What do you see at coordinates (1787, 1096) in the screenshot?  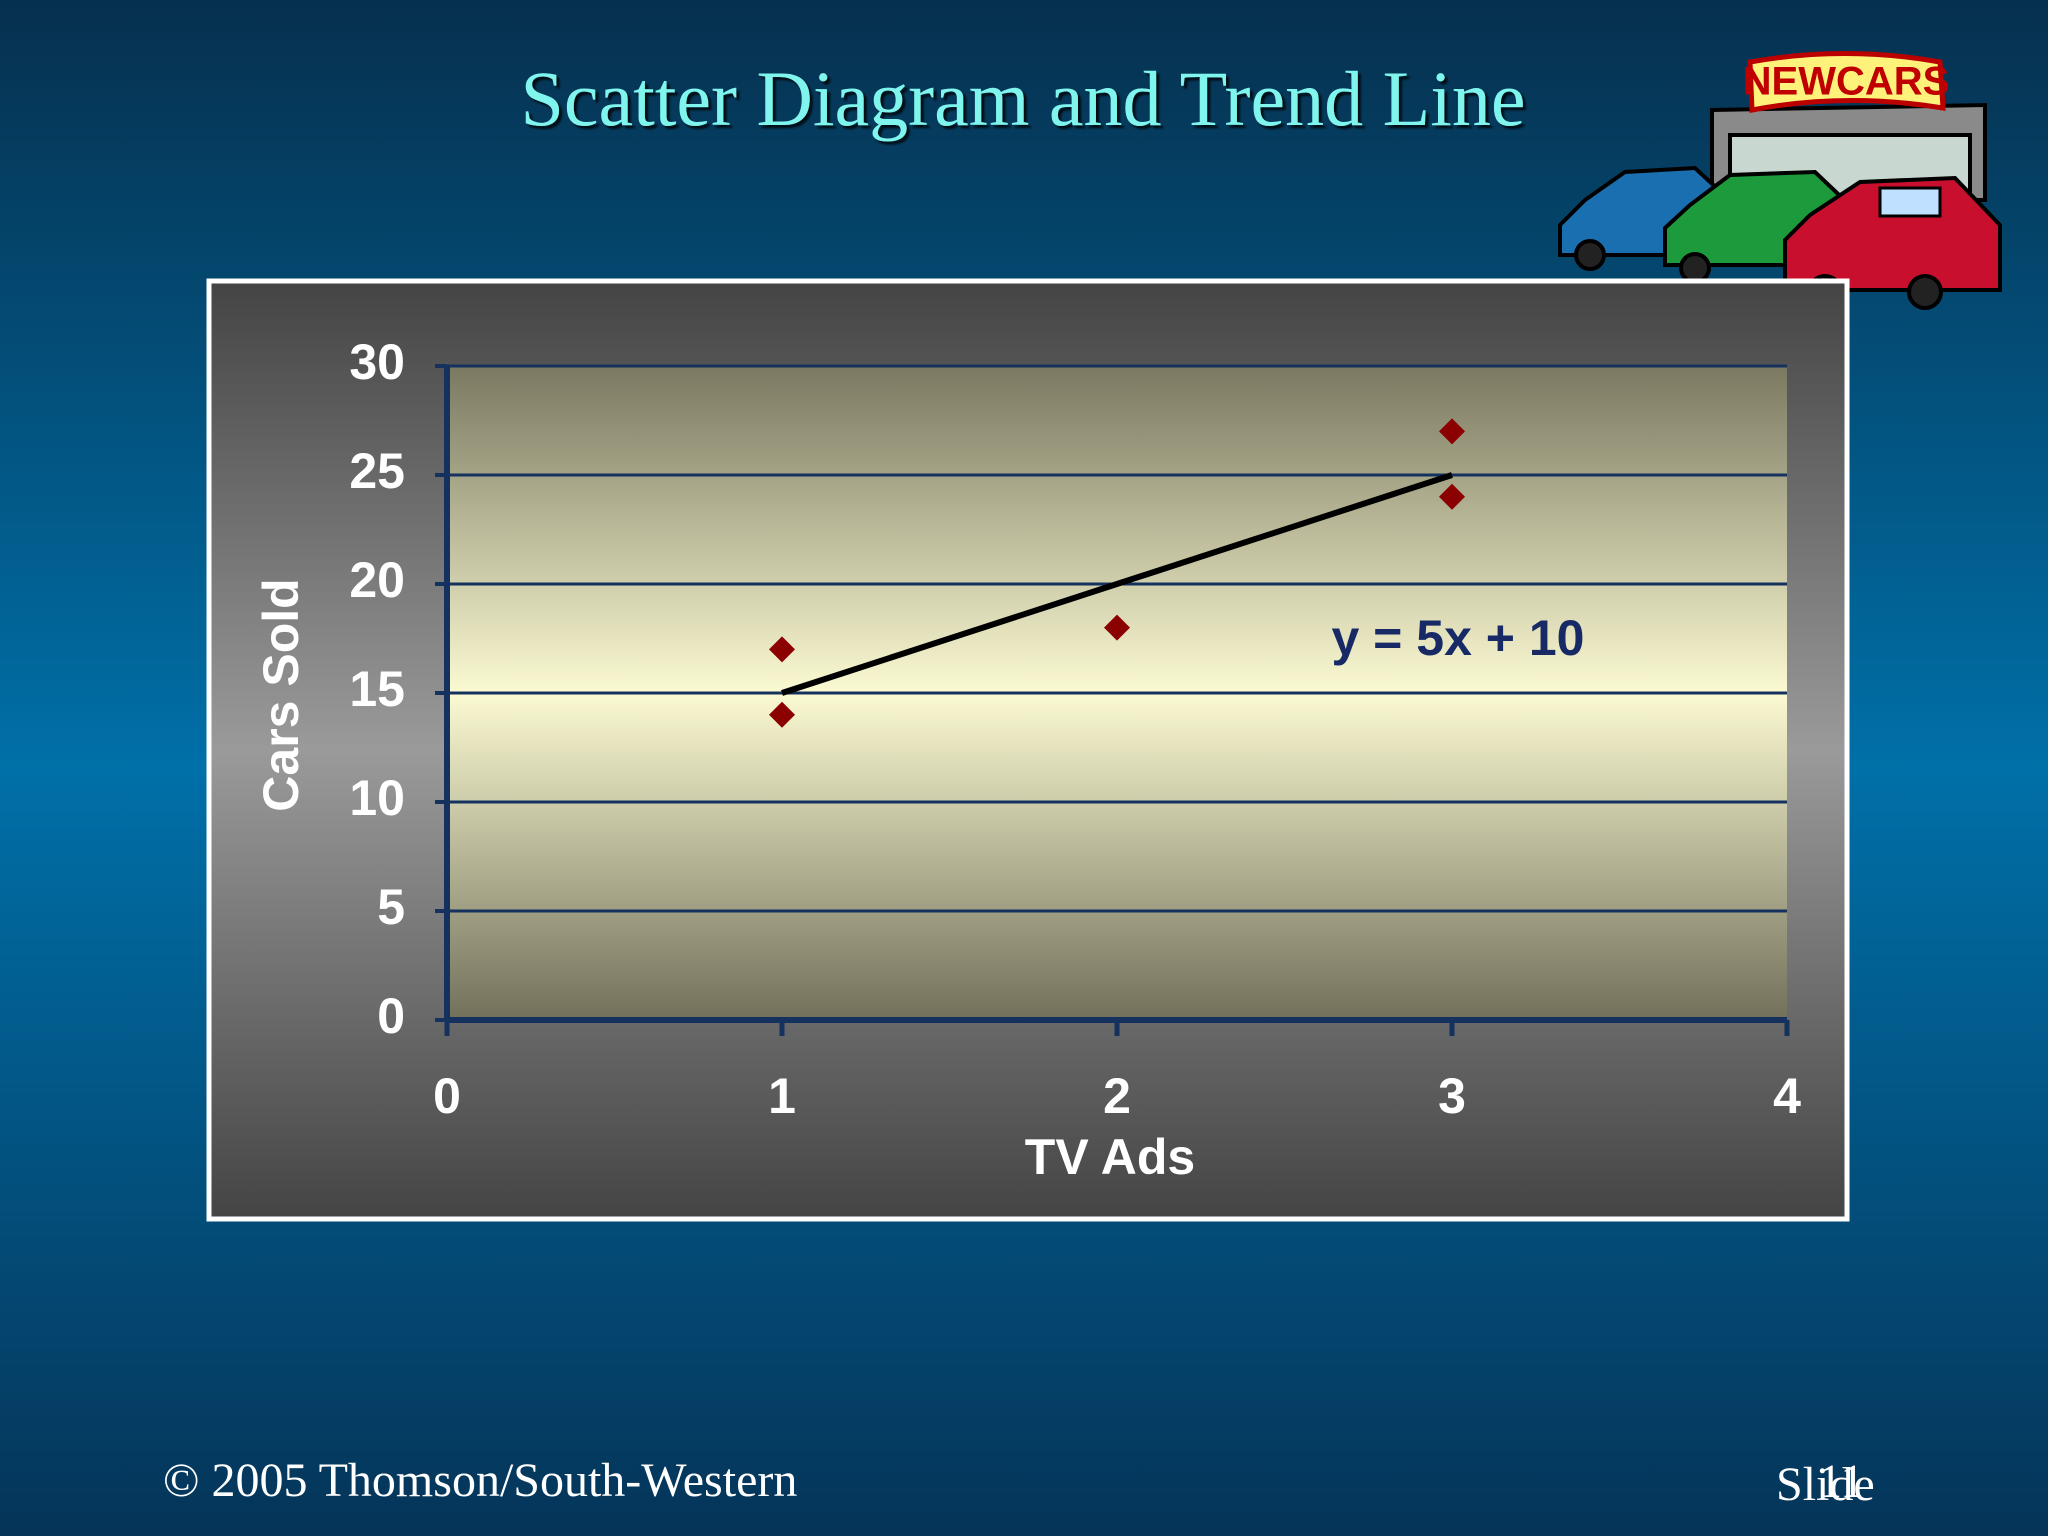 I see `x-tick-label: 4` at bounding box center [1787, 1096].